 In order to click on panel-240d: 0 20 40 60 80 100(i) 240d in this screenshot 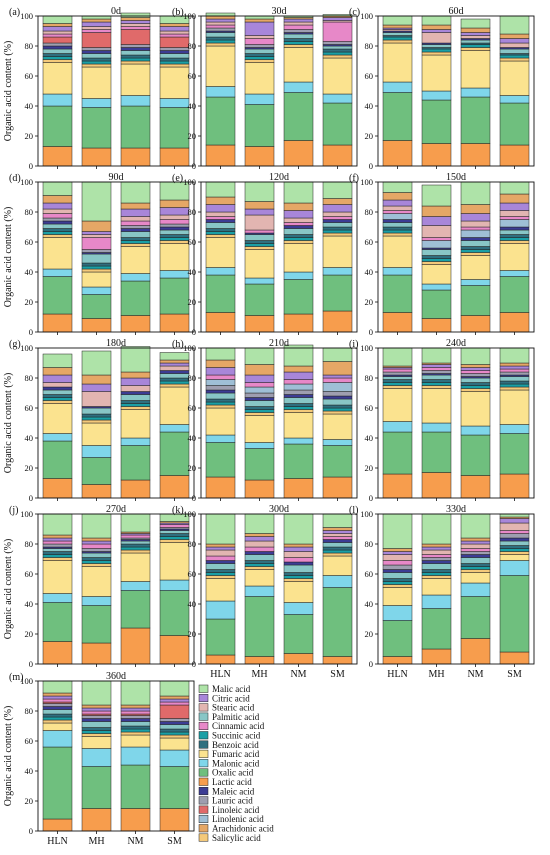, I will do `click(442, 420)`.